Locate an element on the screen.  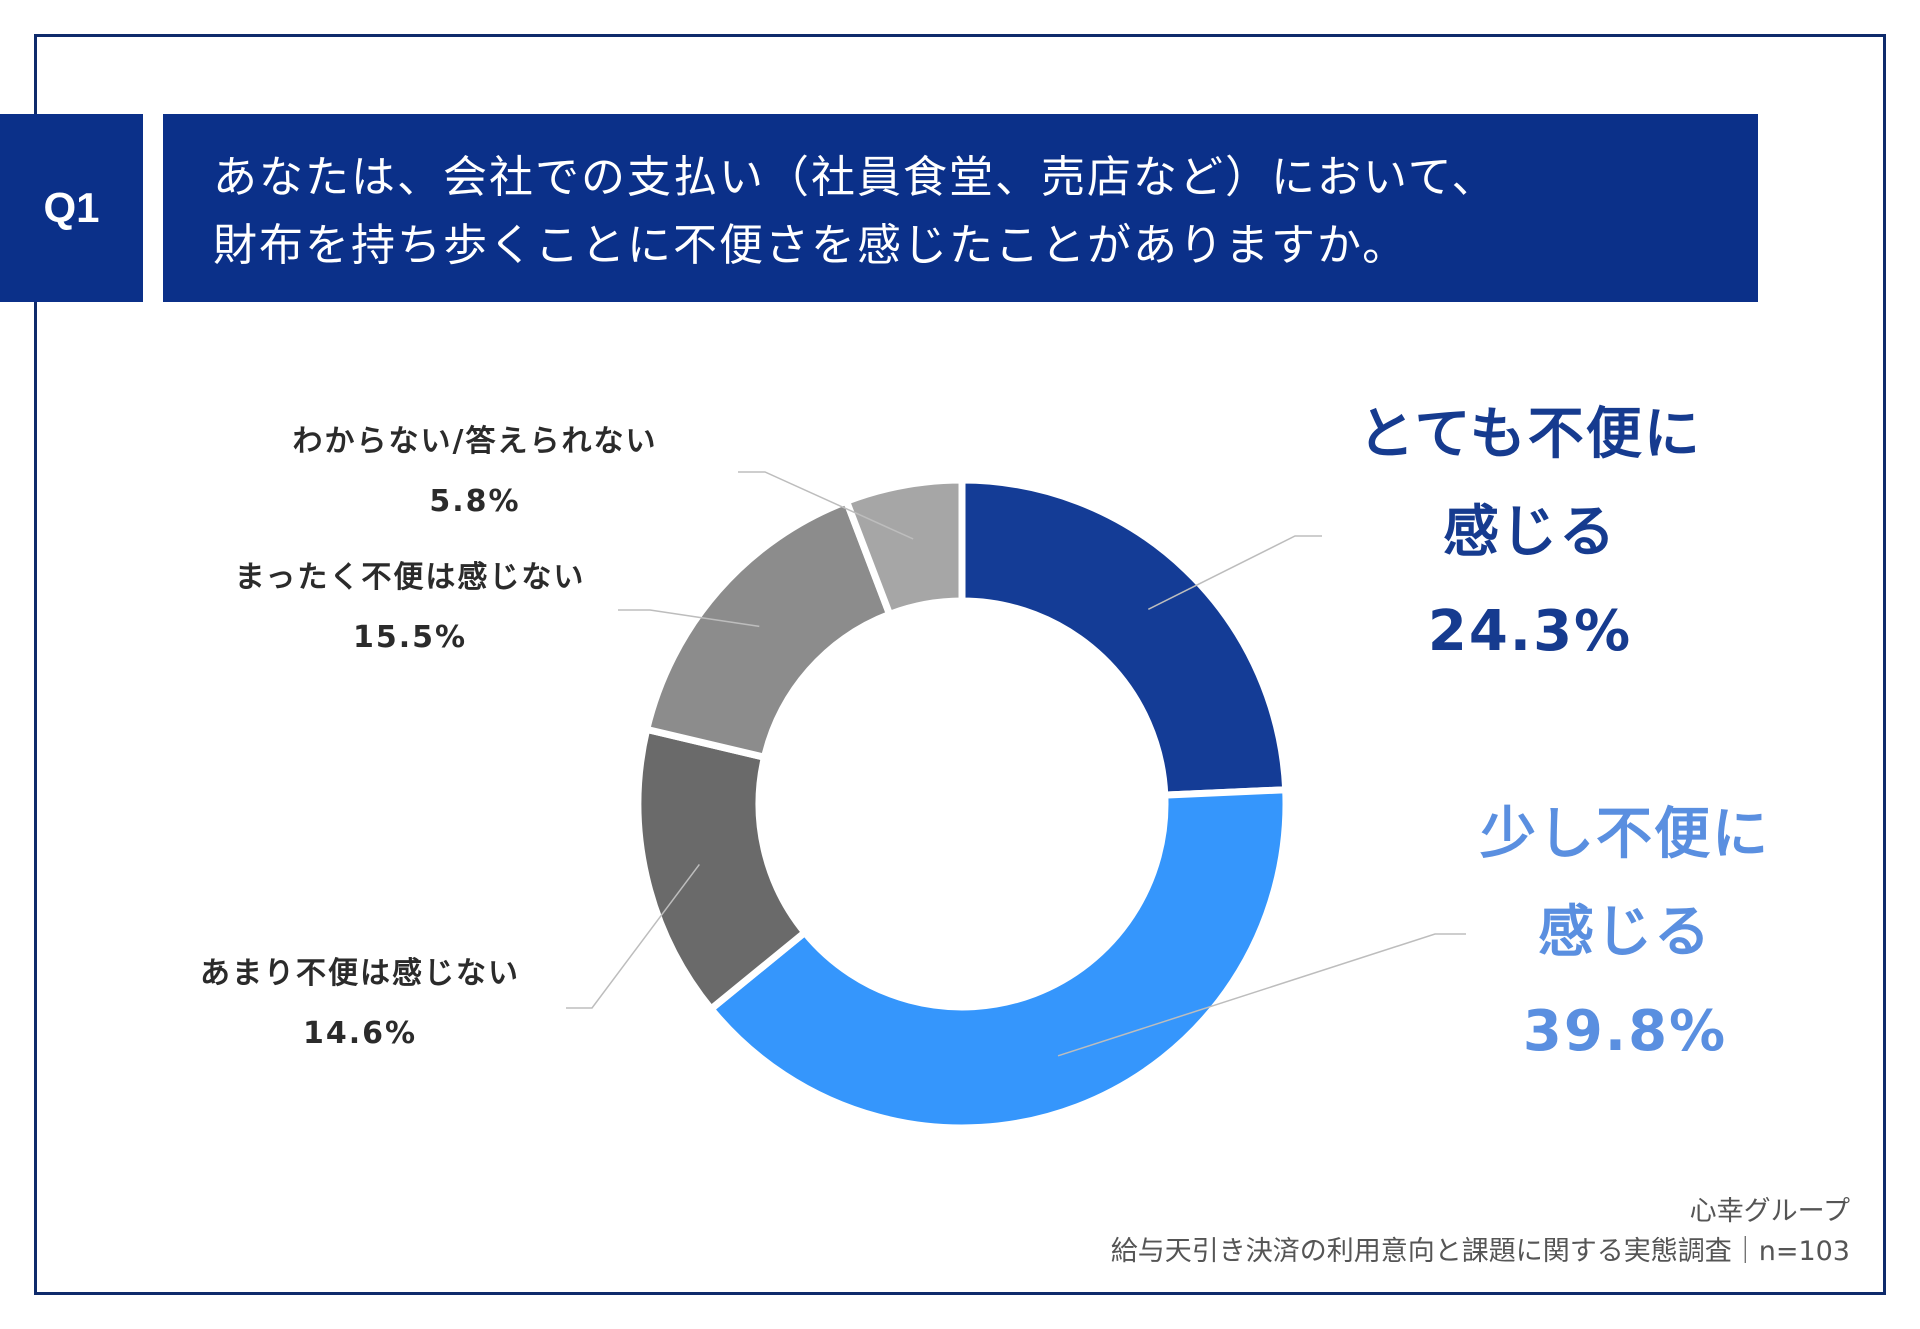
label-somewhat-name-1: 少し不便に is located at coordinates (1625, 834).